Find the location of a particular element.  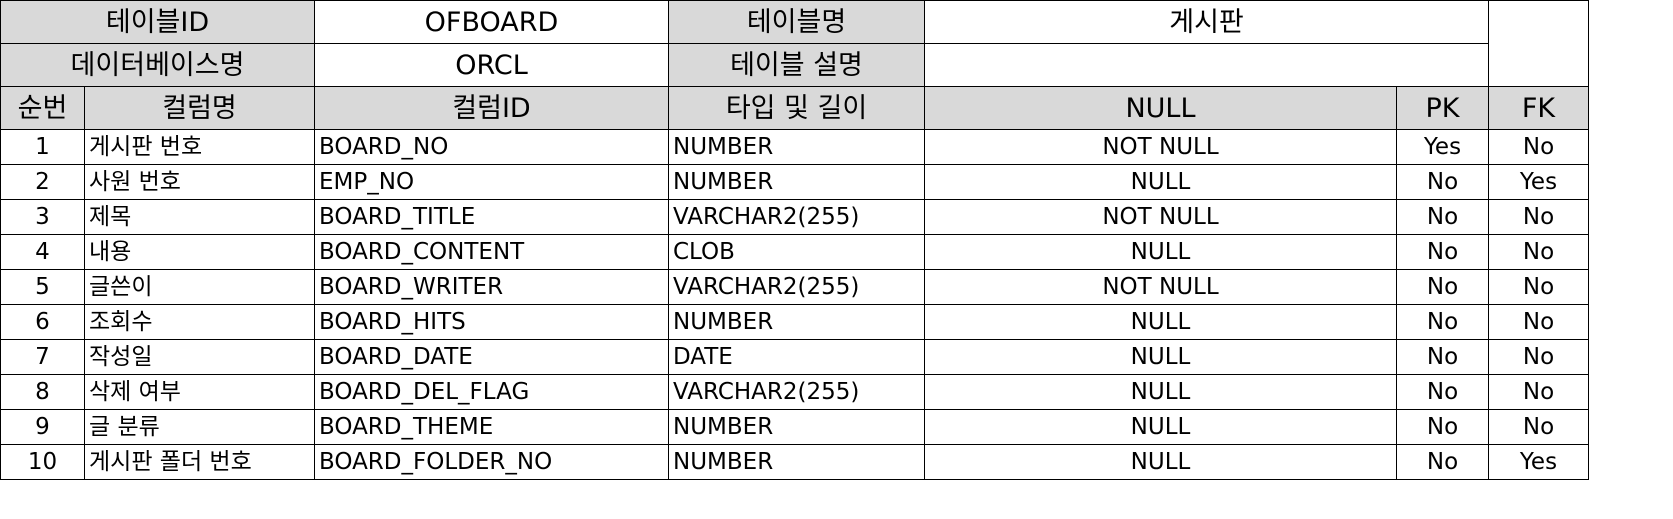

cell-col-name: 게시판 번호 is located at coordinates (199, 147).